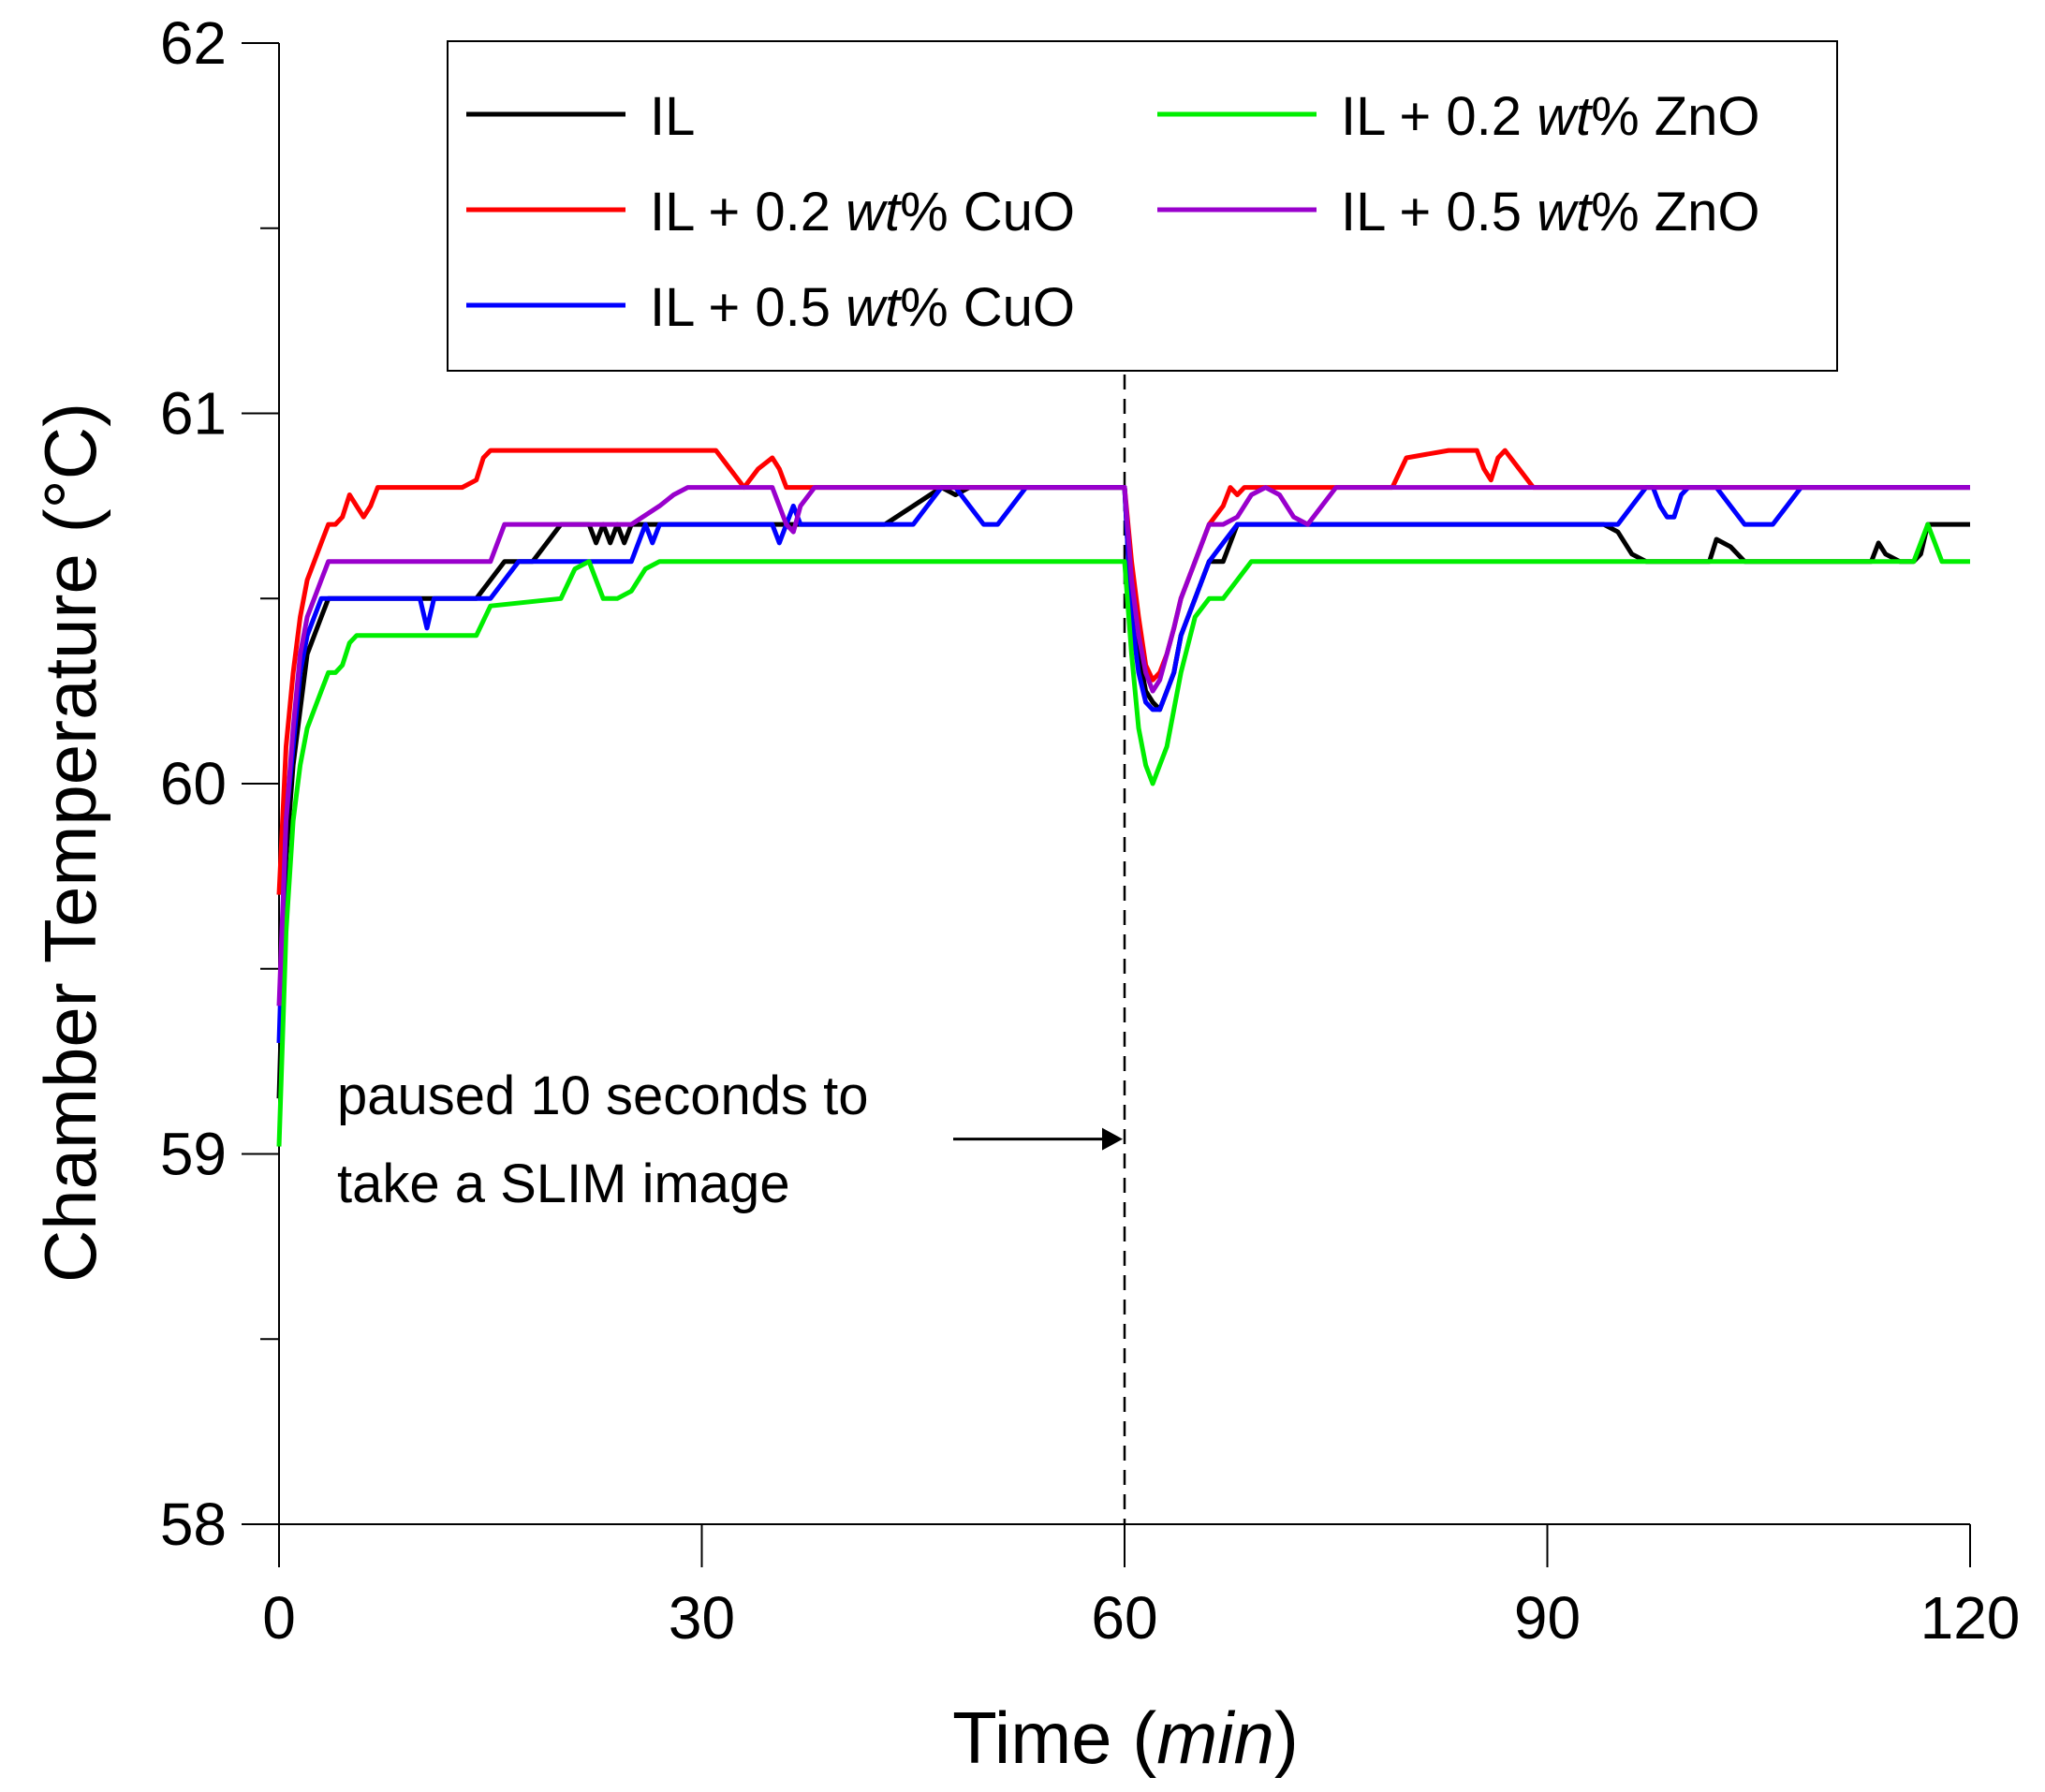 Image resolution: width=2045 pixels, height=1792 pixels. Describe the element at coordinates (1970, 1618) in the screenshot. I see `x-tick-label: 120` at that location.